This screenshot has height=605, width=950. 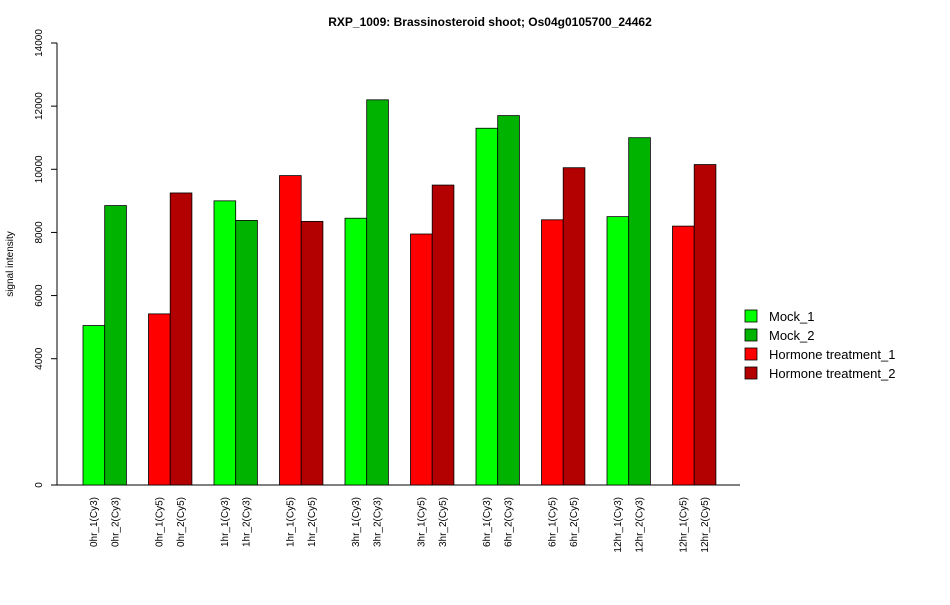 I want to click on x-tick-label: 1hr_2(Cy3), so click(x=247, y=522).